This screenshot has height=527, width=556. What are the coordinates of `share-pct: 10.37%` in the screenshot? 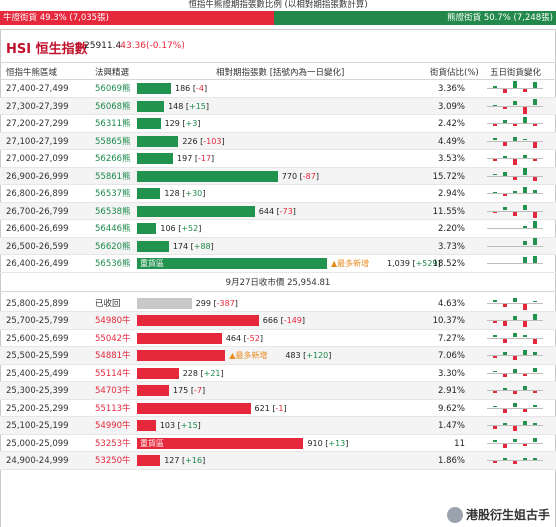 It's located at (448, 321).